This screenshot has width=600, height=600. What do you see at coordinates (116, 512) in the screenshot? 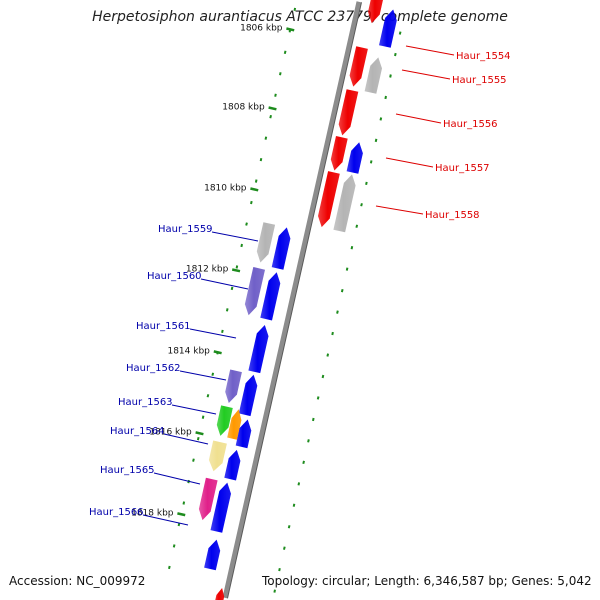
I see `gene-label: Haur_1566` at bounding box center [116, 512].